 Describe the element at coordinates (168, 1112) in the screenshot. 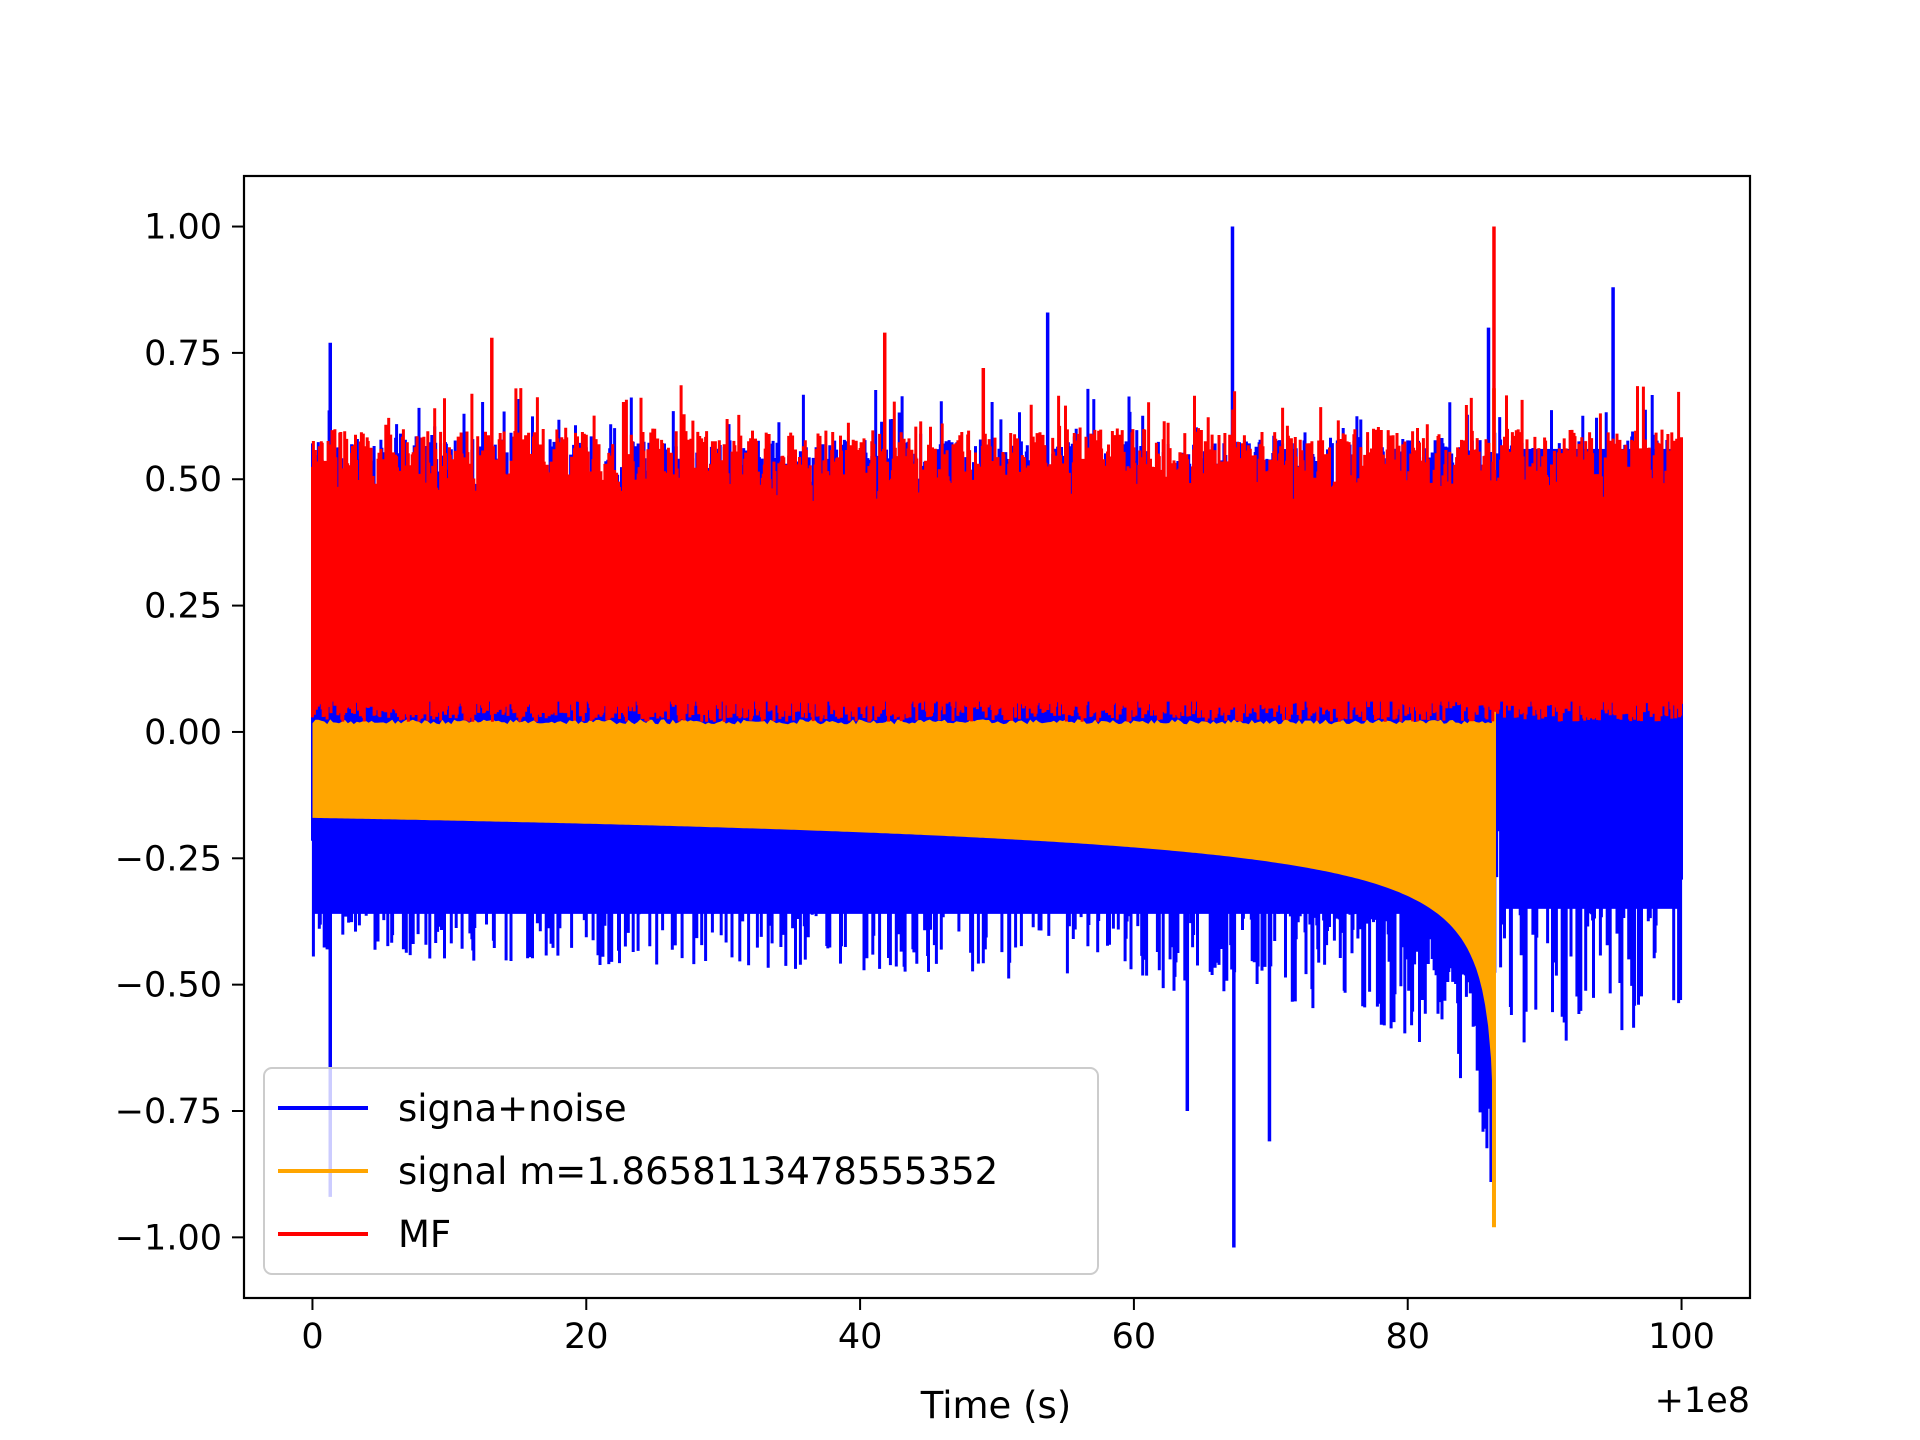

I see `y-tick-label: −0.75` at that location.